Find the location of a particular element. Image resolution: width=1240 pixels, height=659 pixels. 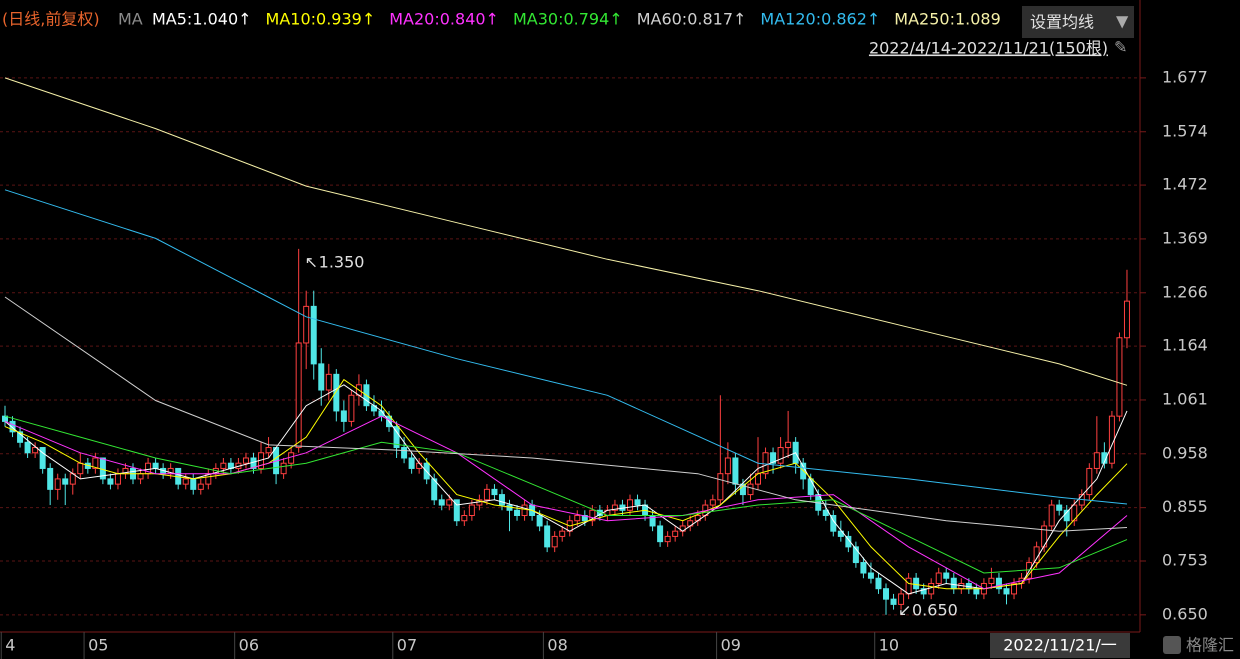

y-tick-label: 1.677 is located at coordinates (1185, 76).